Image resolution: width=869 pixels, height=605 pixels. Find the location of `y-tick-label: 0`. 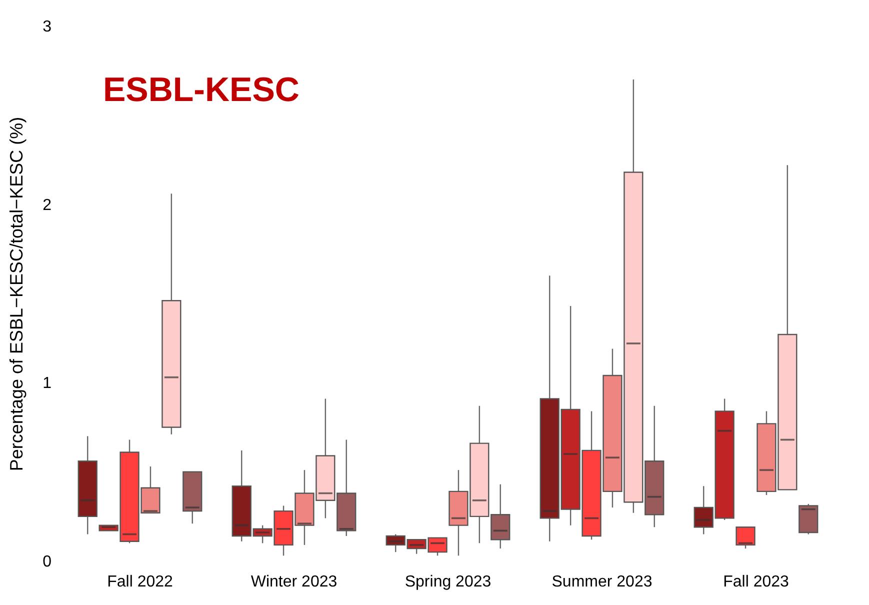

y-tick-label: 0 is located at coordinates (47, 562).